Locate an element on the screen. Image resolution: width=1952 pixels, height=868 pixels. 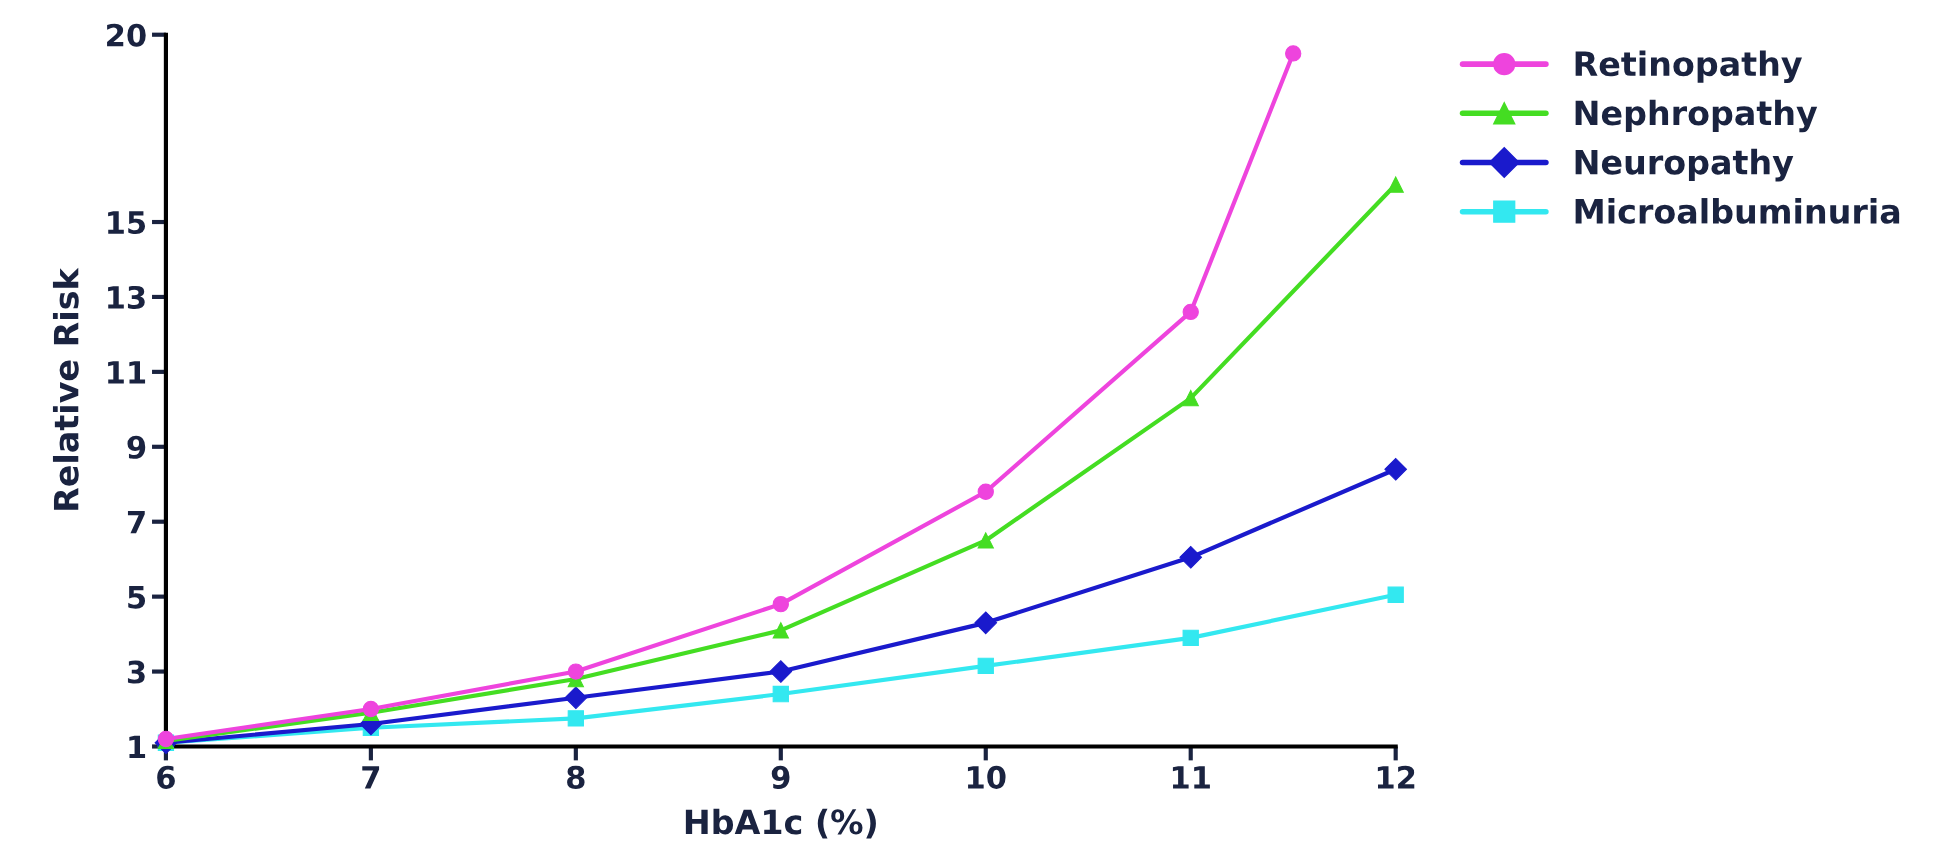
legend-label: Microalbuminuria is located at coordinates (1737, 211).